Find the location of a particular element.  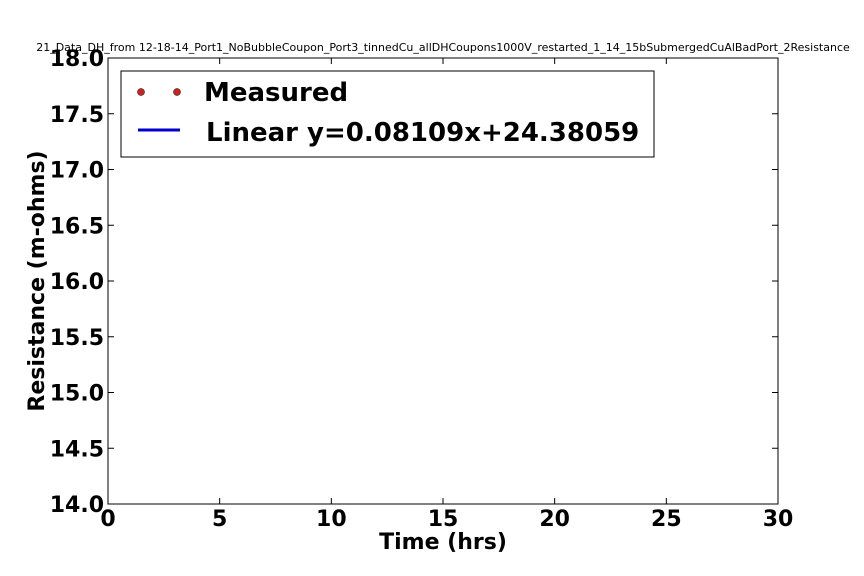

y-tick-label: 16.0 is located at coordinates (77, 282).